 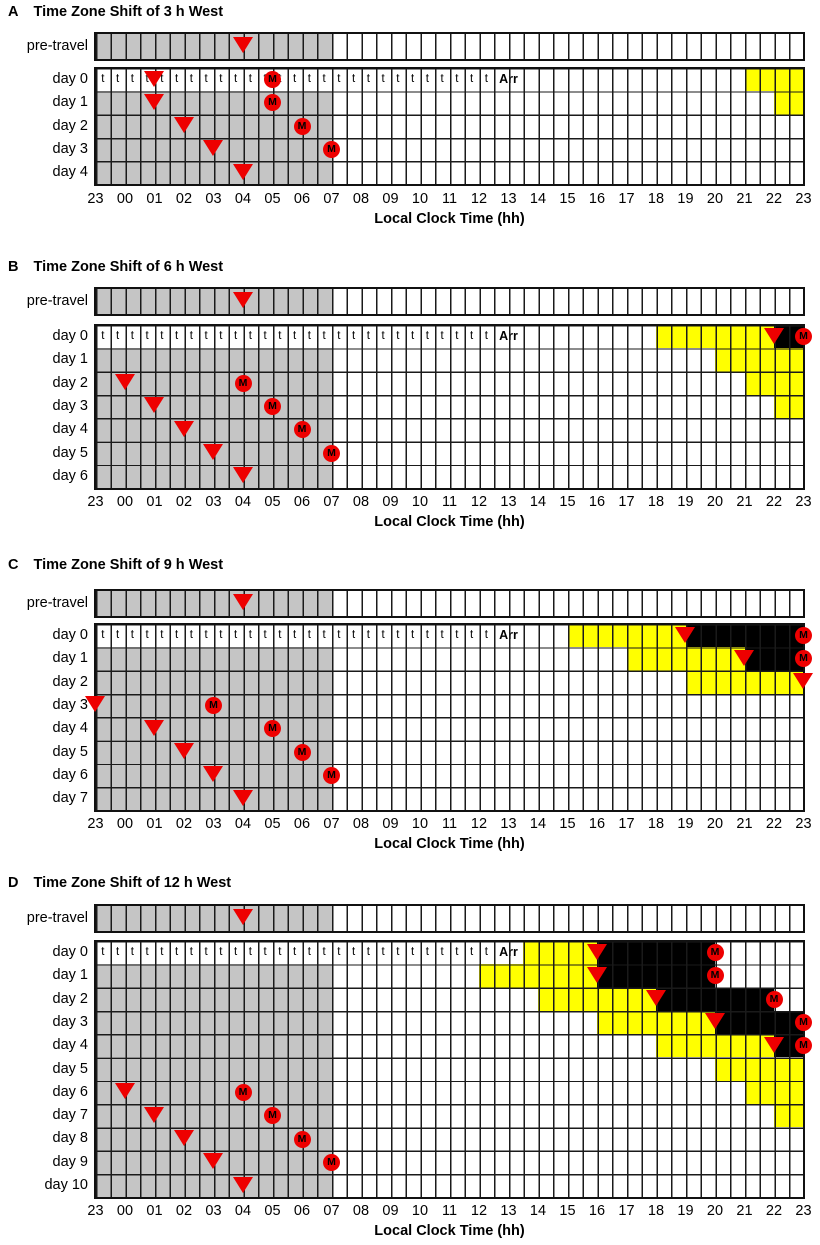 I want to click on x-tick-label: 10, so click(x=420, y=198).